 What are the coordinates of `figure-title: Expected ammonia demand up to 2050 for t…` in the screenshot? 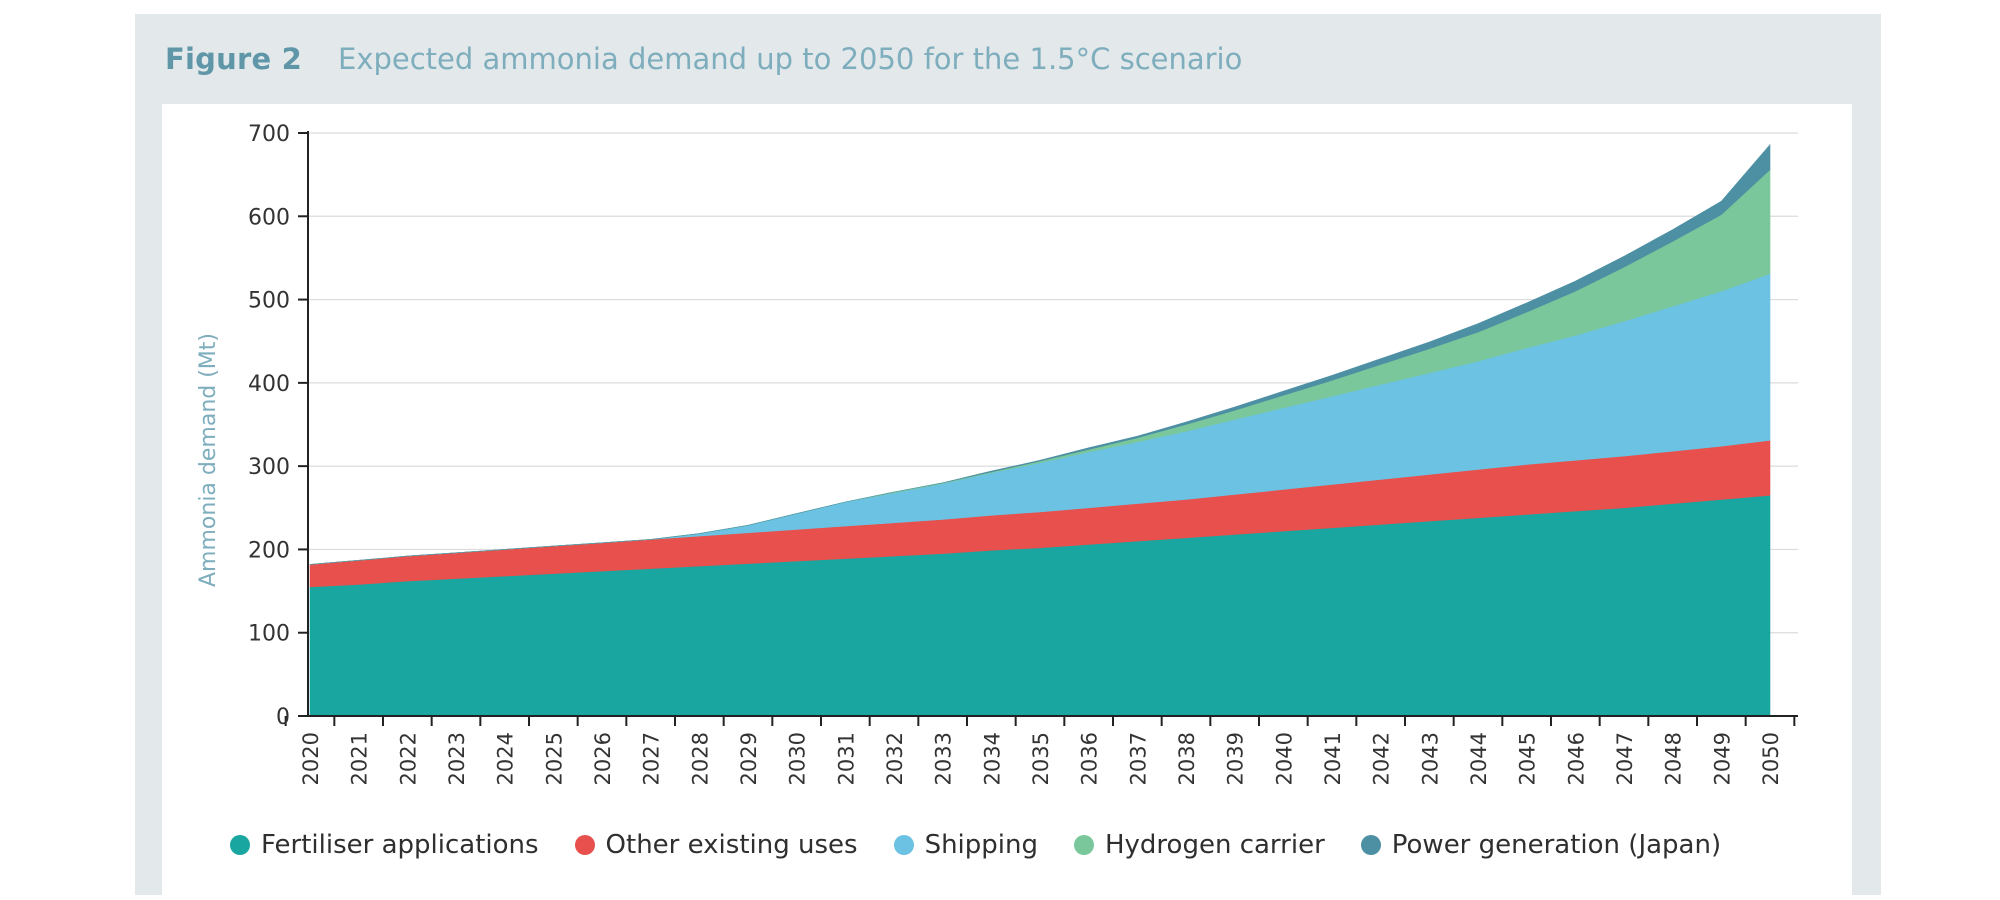 It's located at (790, 59).